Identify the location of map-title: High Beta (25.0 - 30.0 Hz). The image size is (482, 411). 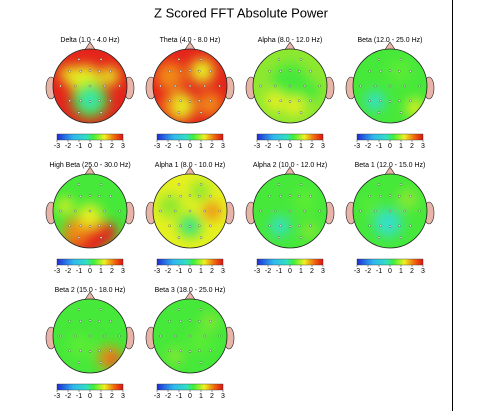
(89, 165).